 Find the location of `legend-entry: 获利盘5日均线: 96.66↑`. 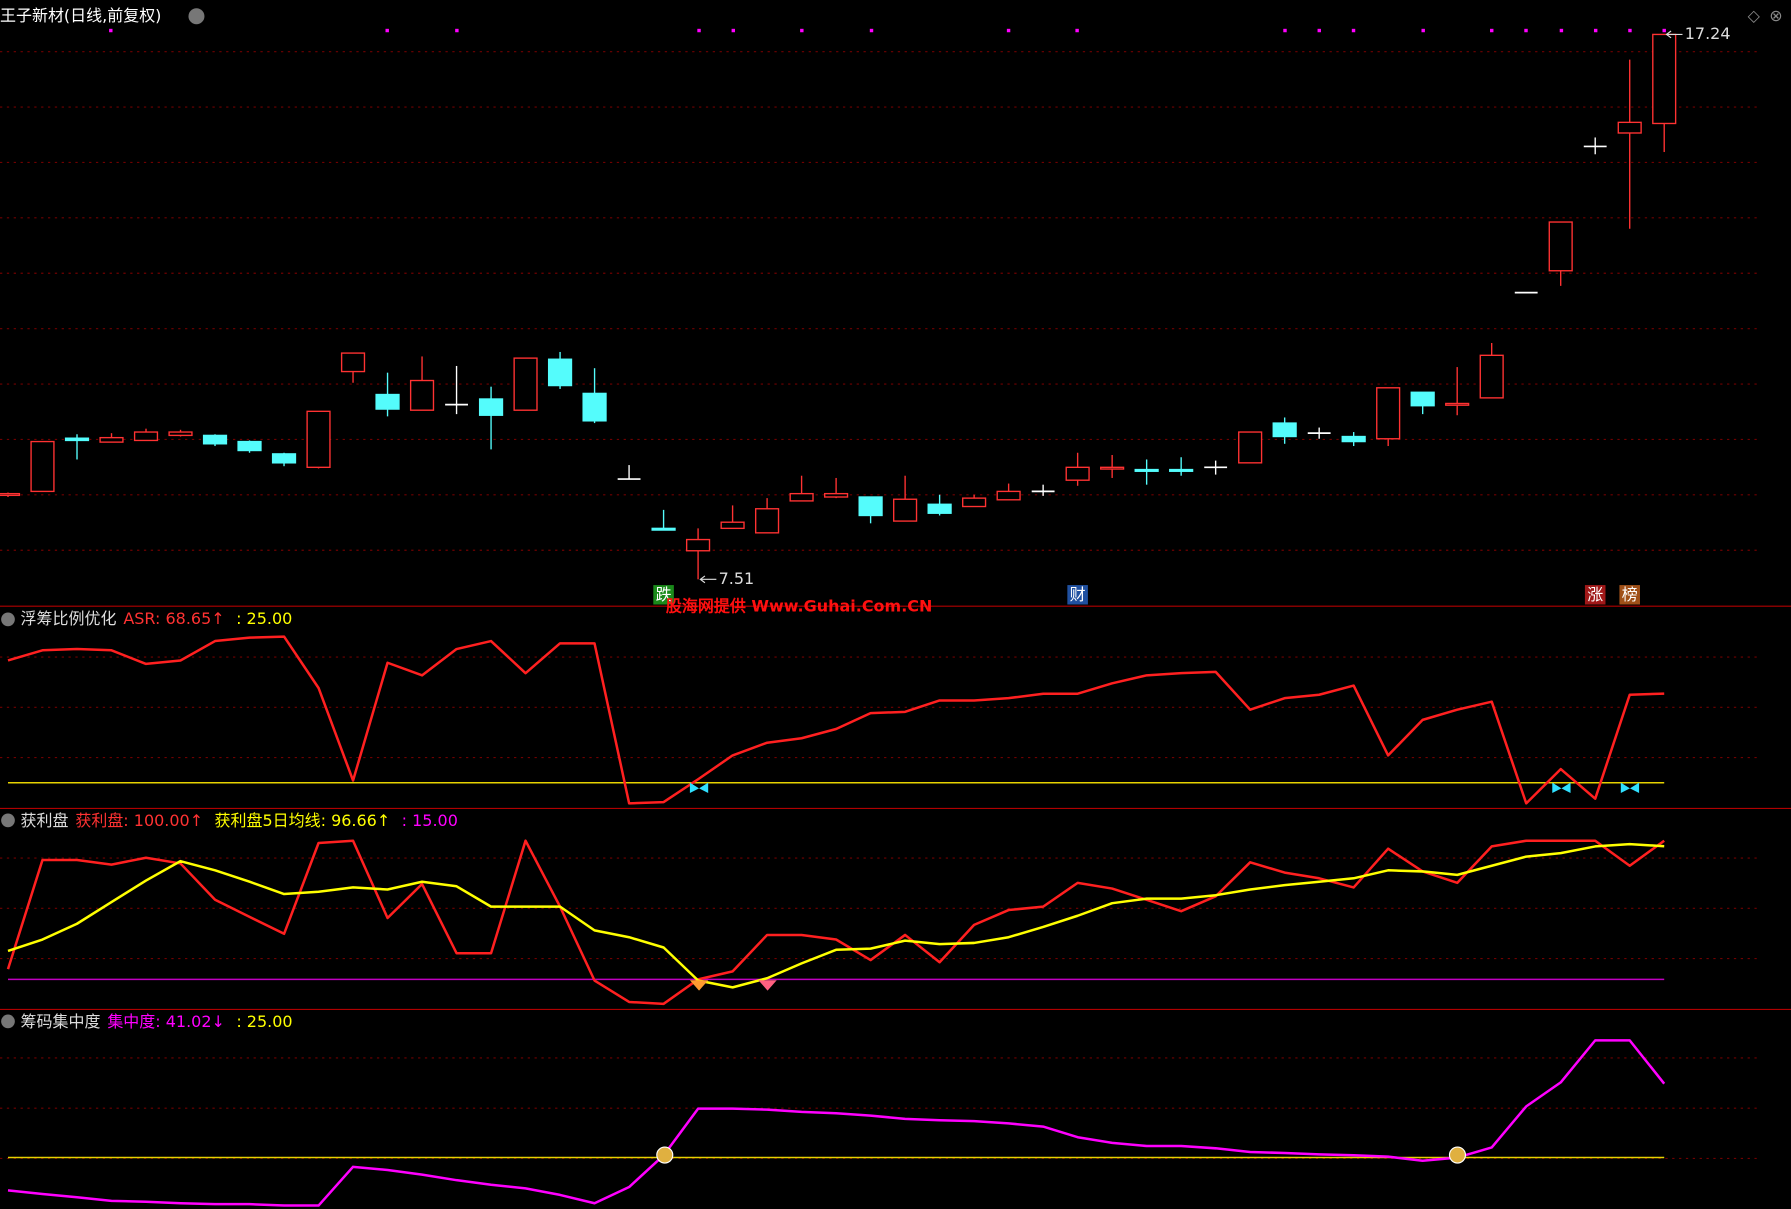

legend-entry: 获利盘5日均线: 96.66↑ is located at coordinates (303, 820).